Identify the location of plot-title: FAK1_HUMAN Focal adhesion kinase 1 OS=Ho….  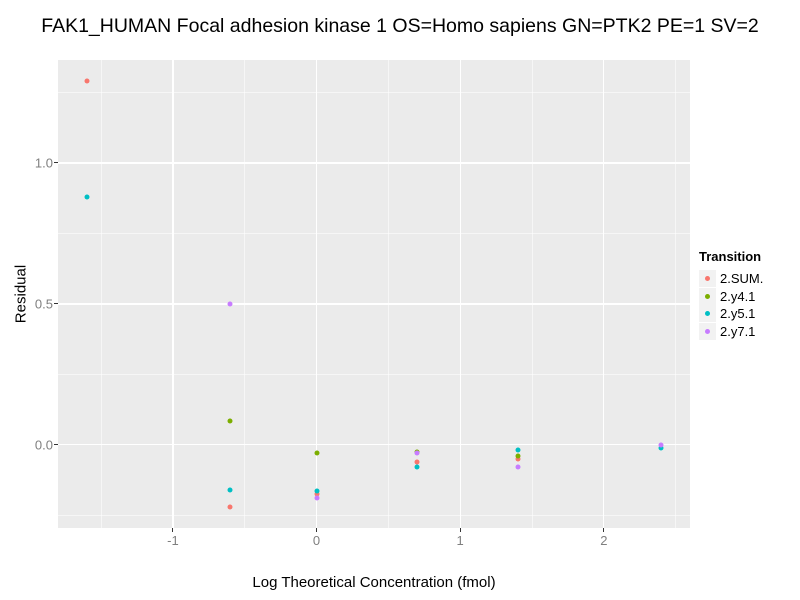
(400, 25).